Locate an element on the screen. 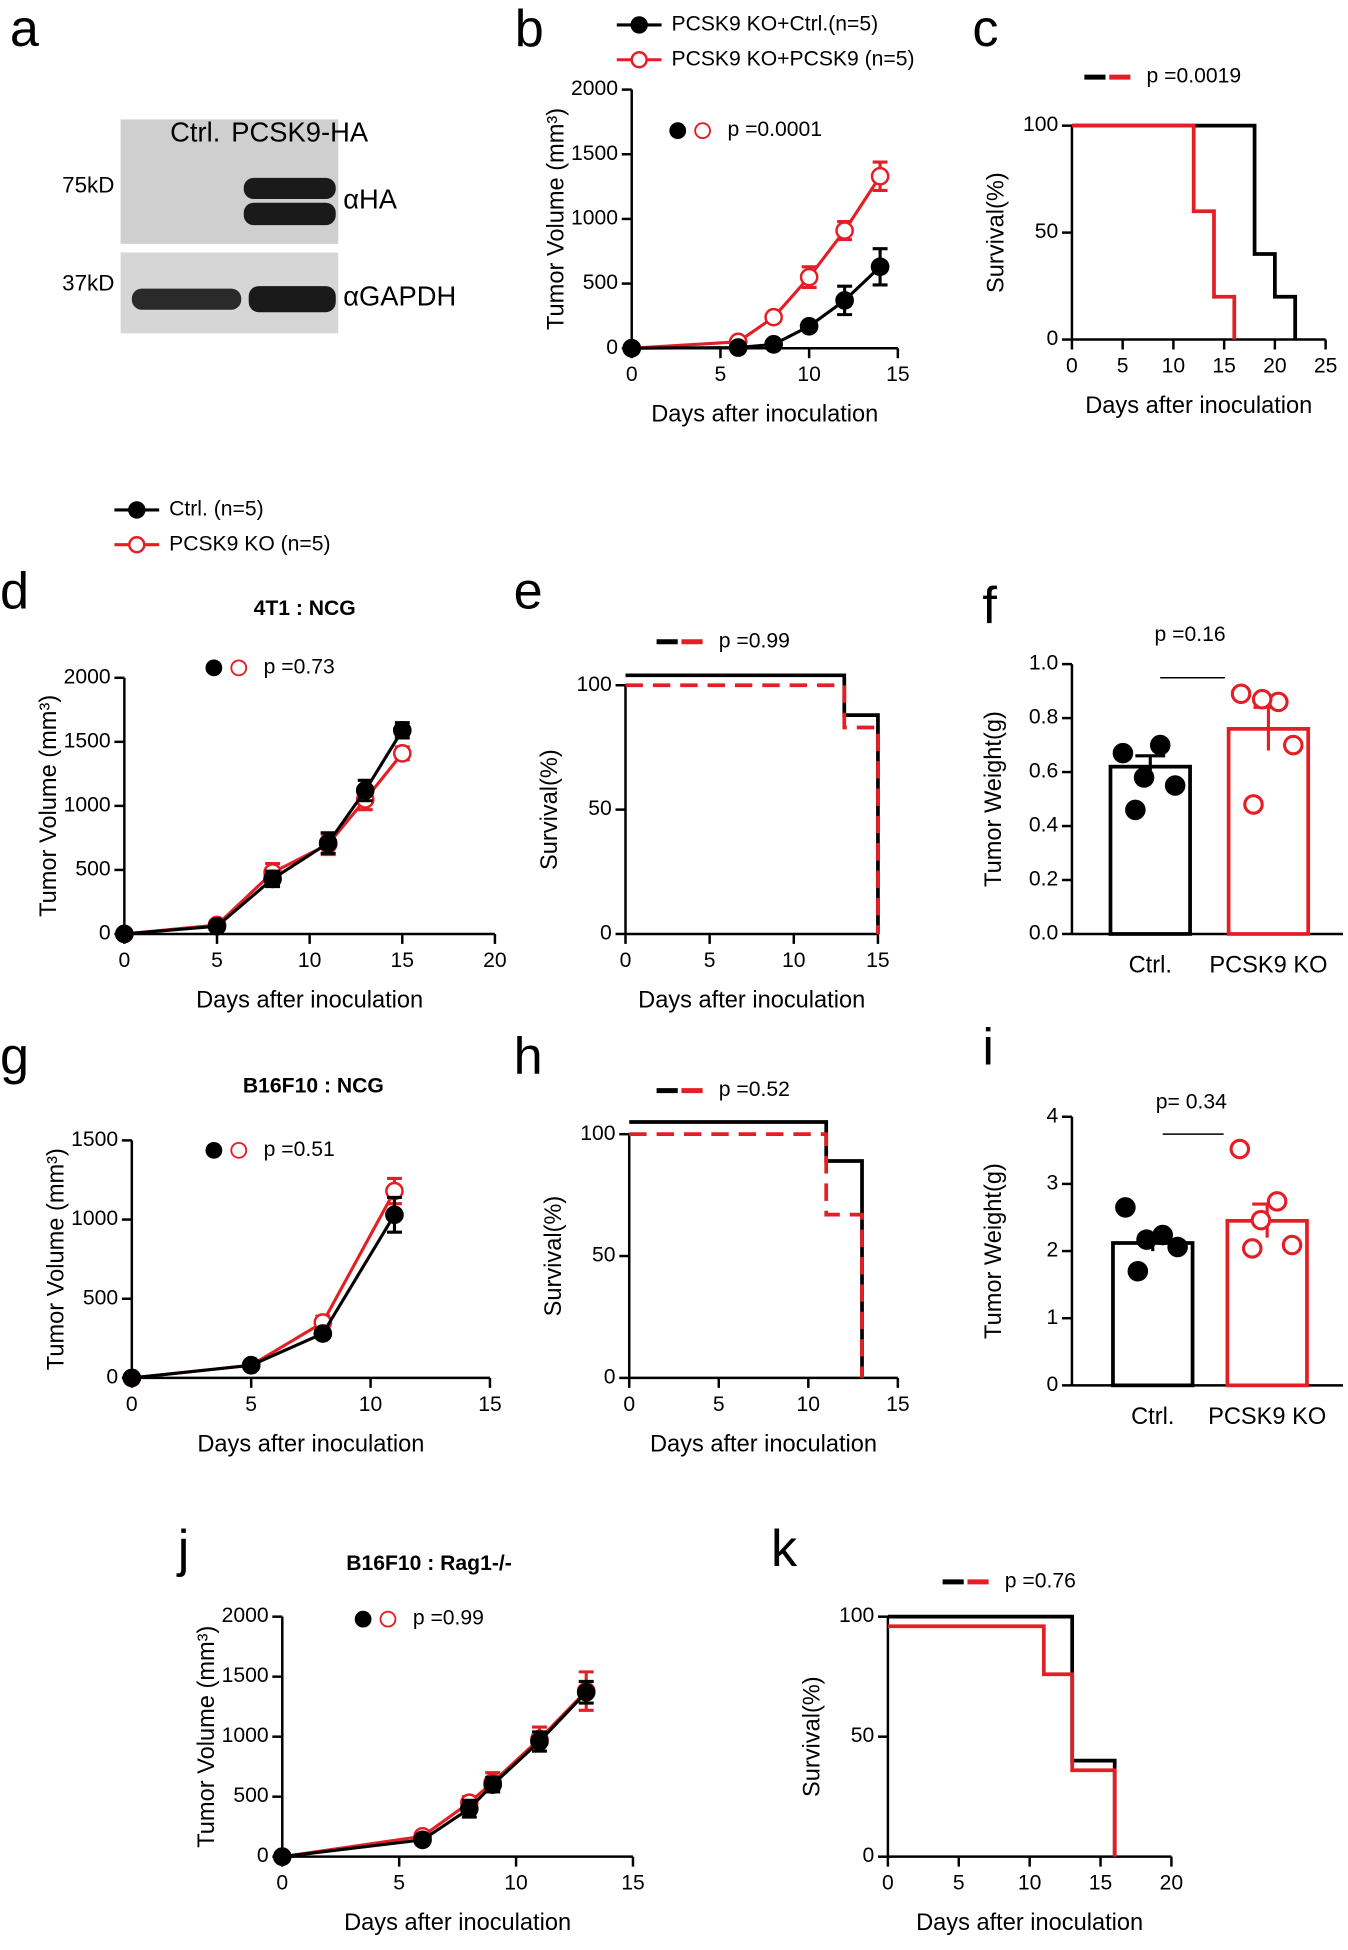 The width and height of the screenshot is (1348, 1950). panel-letter: h is located at coordinates (528, 1056).